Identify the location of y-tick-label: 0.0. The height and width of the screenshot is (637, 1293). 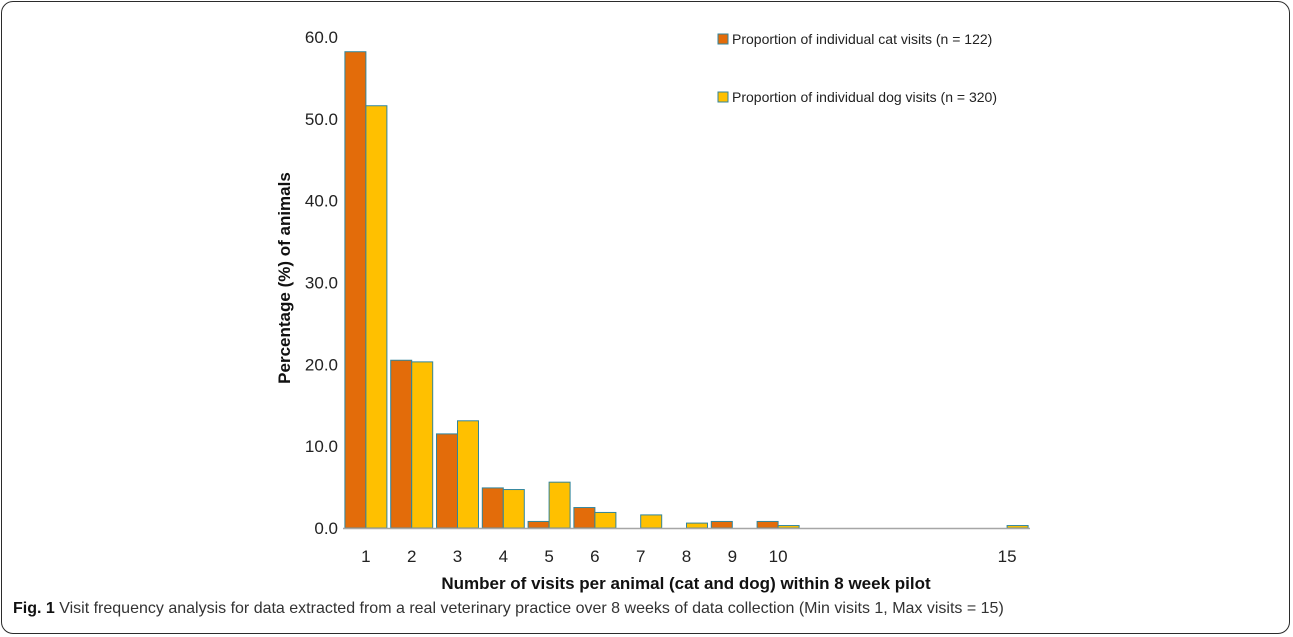
(326, 528).